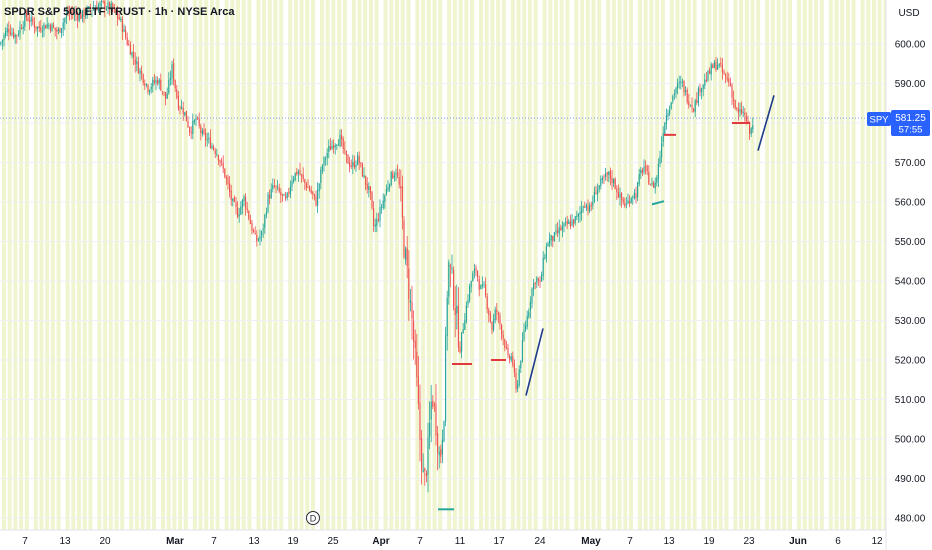 This screenshot has height=550, width=932. Describe the element at coordinates (910, 361) in the screenshot. I see `price-tick-label: 520.00` at that location.